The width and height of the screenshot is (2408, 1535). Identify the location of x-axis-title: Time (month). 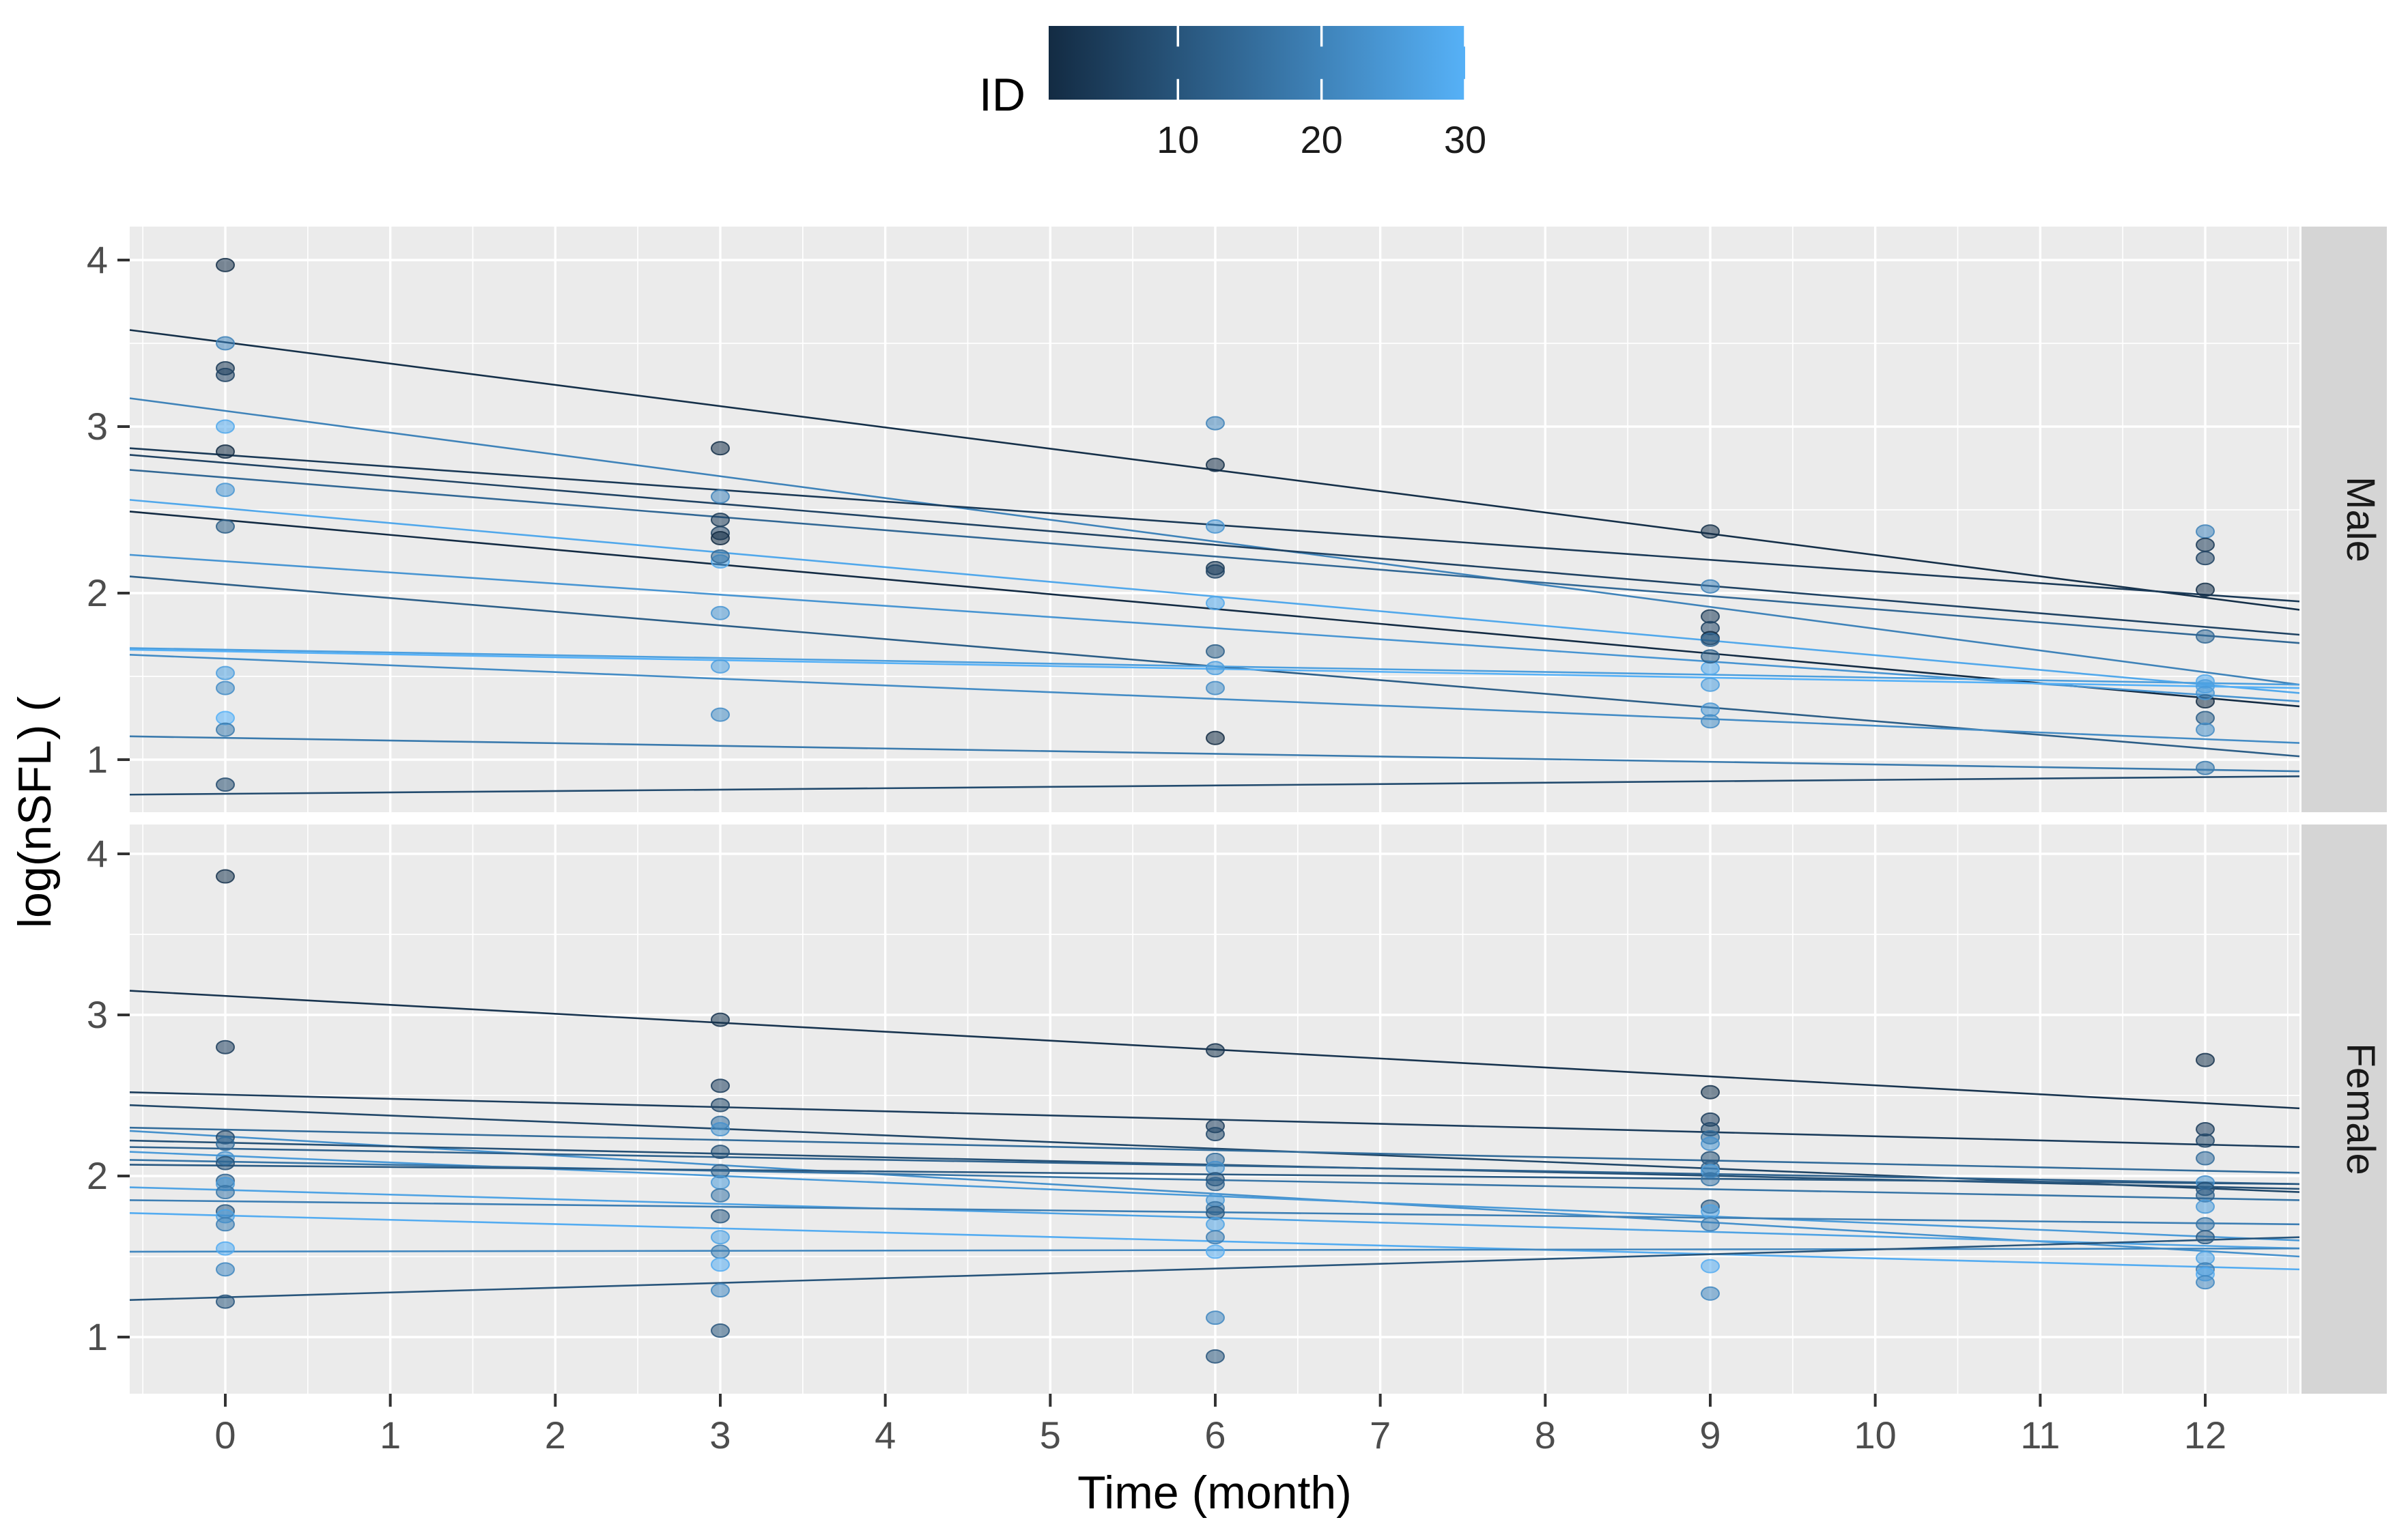
(1214, 1493).